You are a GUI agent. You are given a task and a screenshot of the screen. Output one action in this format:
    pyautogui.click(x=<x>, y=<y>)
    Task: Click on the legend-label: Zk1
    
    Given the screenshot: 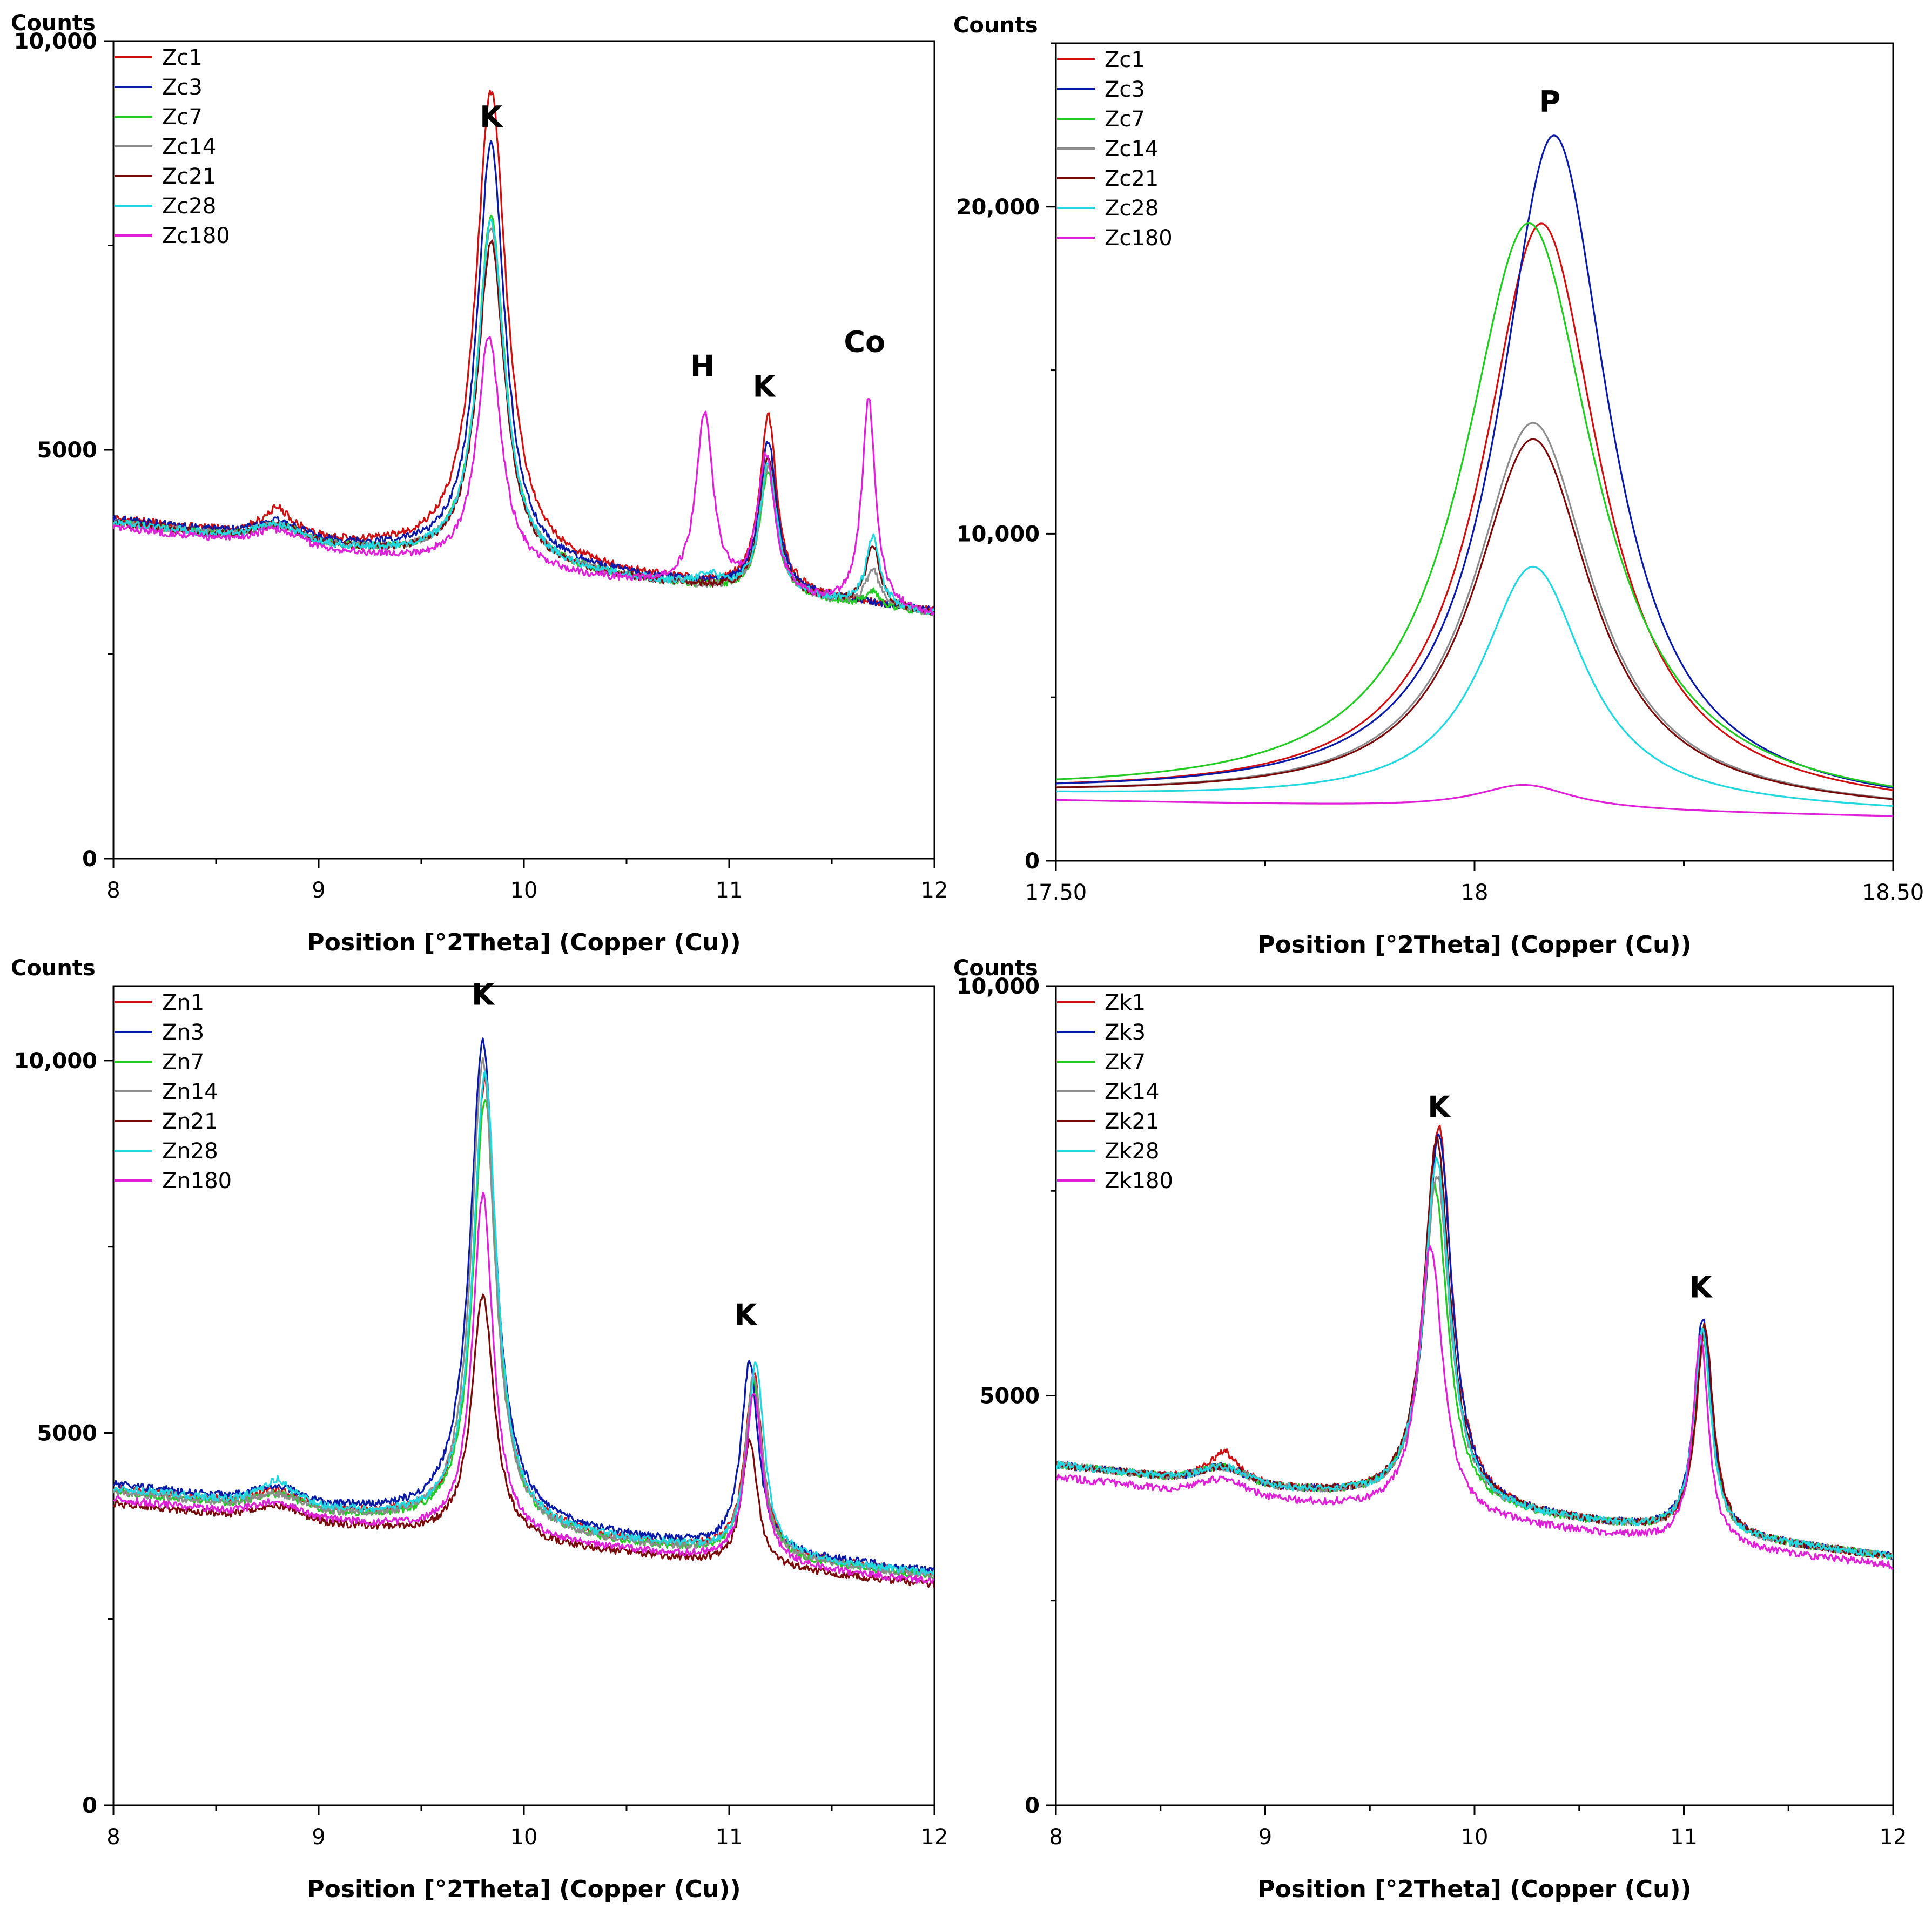 What is the action you would take?
    pyautogui.click(x=1125, y=1002)
    